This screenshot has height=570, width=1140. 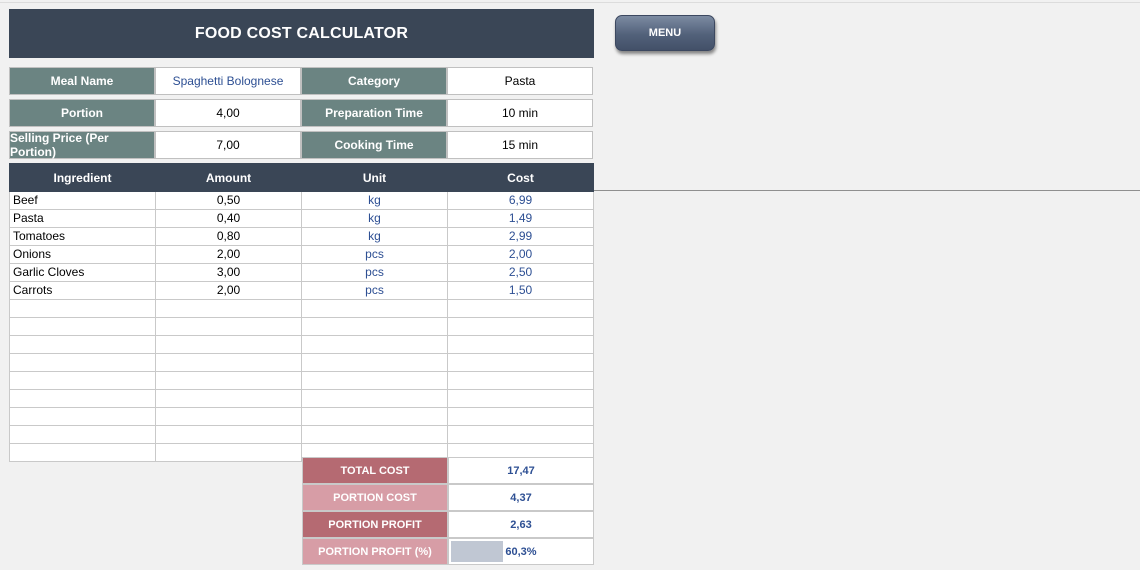 I want to click on cooking-time-field: 15 min, so click(x=520, y=145).